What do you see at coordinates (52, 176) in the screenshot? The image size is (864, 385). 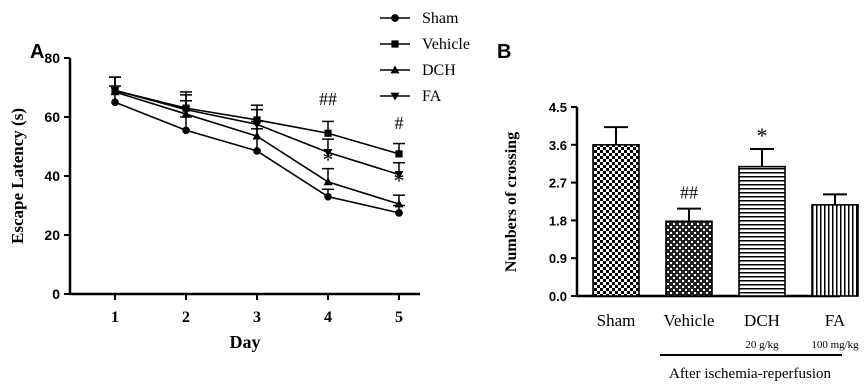 I see `y-tick-label-a: 40` at bounding box center [52, 176].